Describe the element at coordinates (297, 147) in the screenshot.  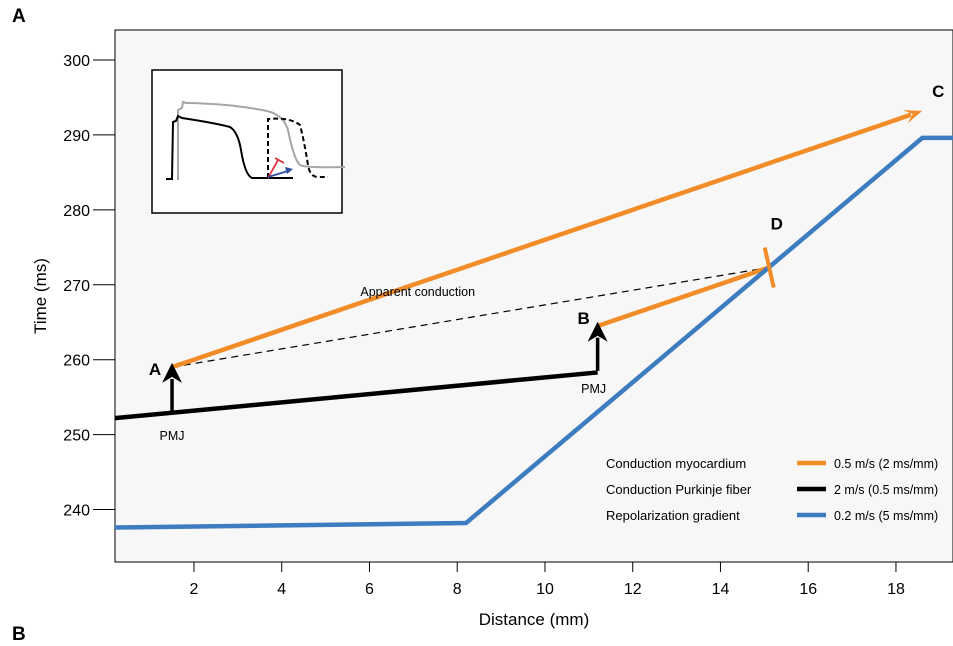
I see `inset-dashed-trace` at that location.